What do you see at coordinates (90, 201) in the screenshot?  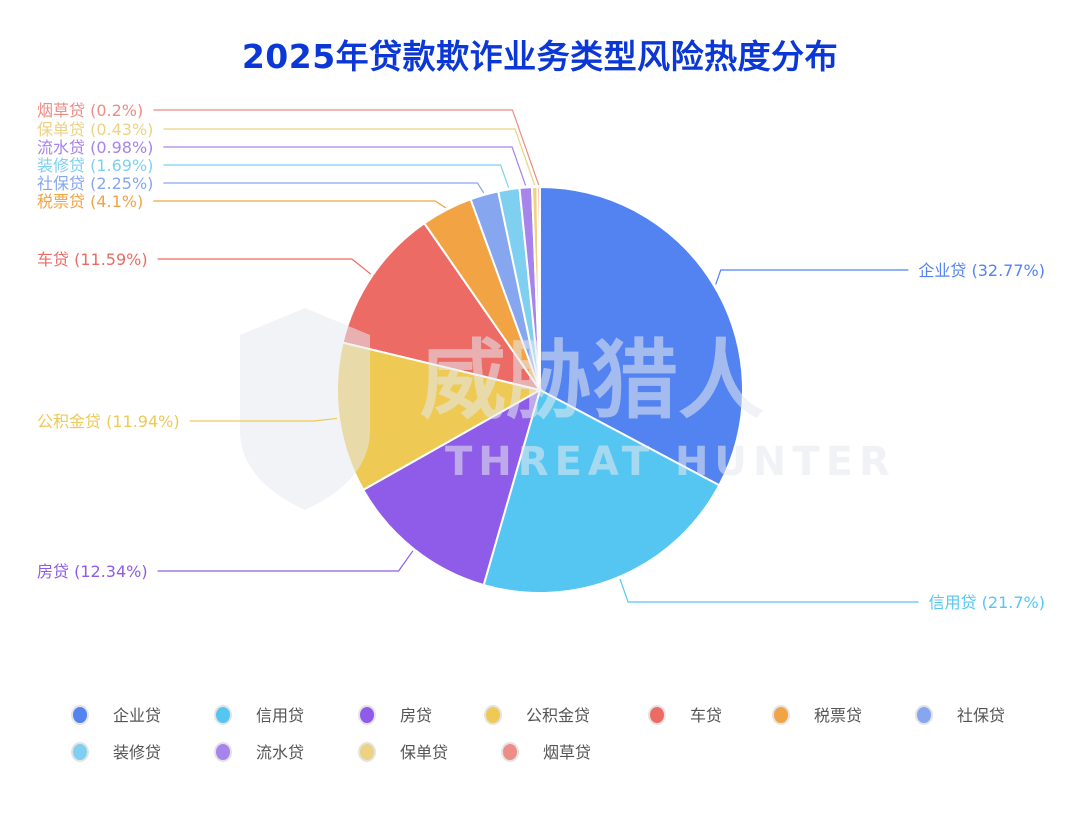 I see `slice-label: 税票贷 (4.1%)` at bounding box center [90, 201].